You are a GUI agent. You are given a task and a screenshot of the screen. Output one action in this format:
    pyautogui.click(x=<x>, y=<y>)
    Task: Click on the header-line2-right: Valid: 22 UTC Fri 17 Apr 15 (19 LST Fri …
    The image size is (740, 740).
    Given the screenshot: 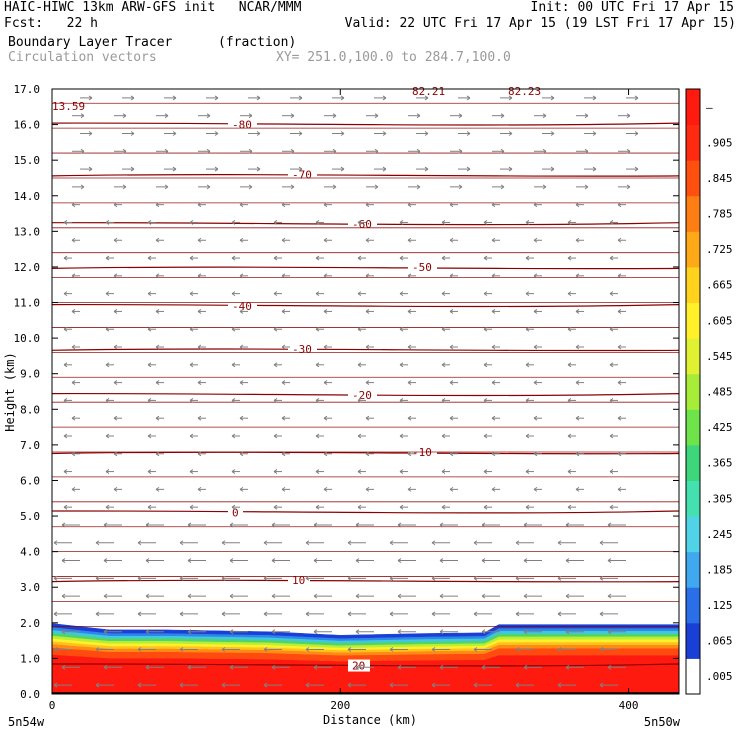 What is the action you would take?
    pyautogui.click(x=540, y=23)
    